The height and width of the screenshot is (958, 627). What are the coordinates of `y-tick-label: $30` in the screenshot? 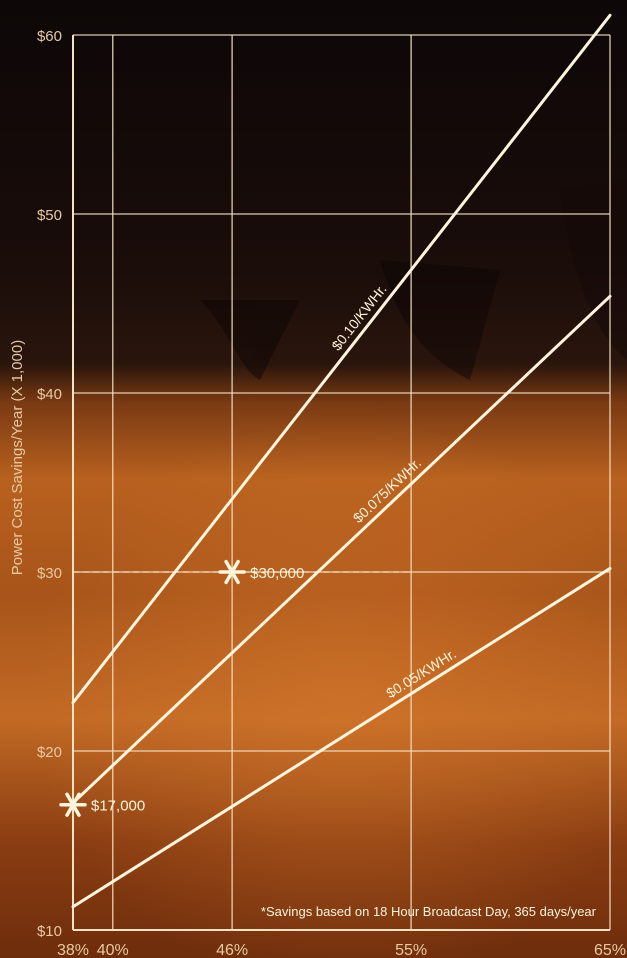 It's located at (49, 573).